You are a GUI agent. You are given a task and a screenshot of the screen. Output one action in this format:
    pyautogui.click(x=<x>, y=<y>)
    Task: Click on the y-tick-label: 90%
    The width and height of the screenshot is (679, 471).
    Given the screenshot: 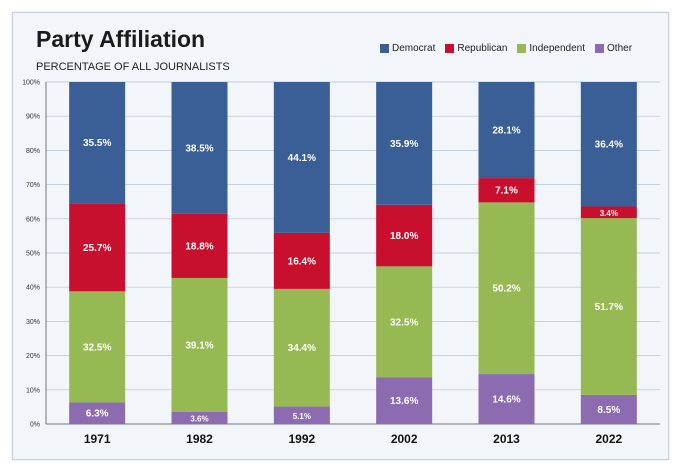 What is the action you would take?
    pyautogui.click(x=33, y=117)
    